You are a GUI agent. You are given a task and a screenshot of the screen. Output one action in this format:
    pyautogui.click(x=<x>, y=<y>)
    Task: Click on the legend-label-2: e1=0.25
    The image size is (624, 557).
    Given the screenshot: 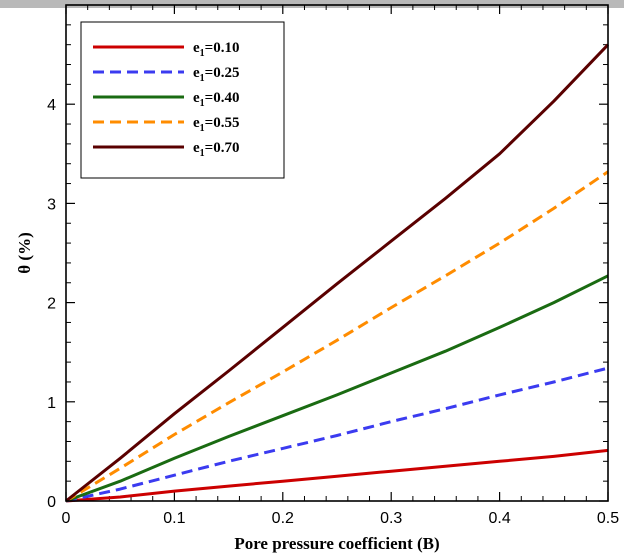 What is the action you would take?
    pyautogui.click(x=216, y=74)
    